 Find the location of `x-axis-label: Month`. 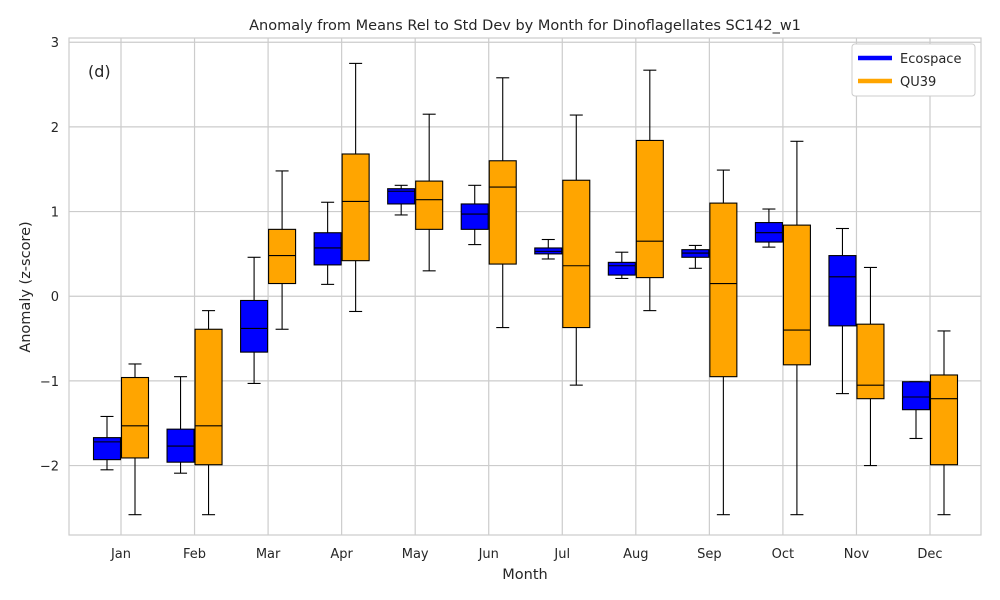

x-axis-label: Month is located at coordinates (524, 575).